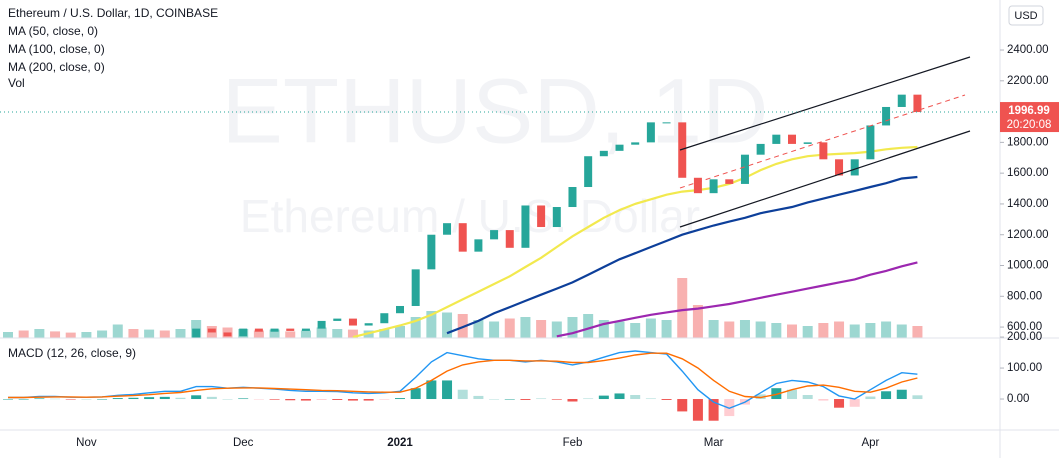 This screenshot has width=1059, height=458. What do you see at coordinates (737, 299) in the screenshot?
I see `ma-line` at bounding box center [737, 299].